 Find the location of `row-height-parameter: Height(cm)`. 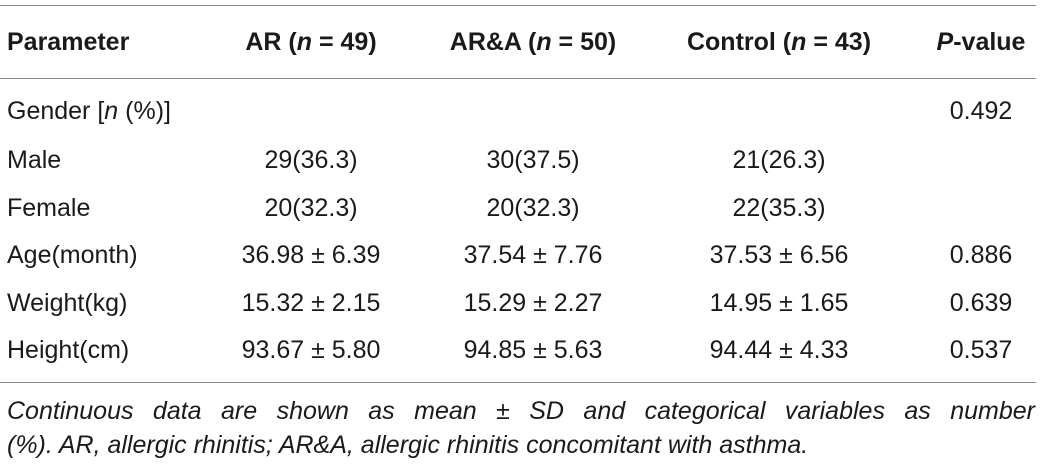

row-height-parameter: Height(cm) is located at coordinates (68, 350).